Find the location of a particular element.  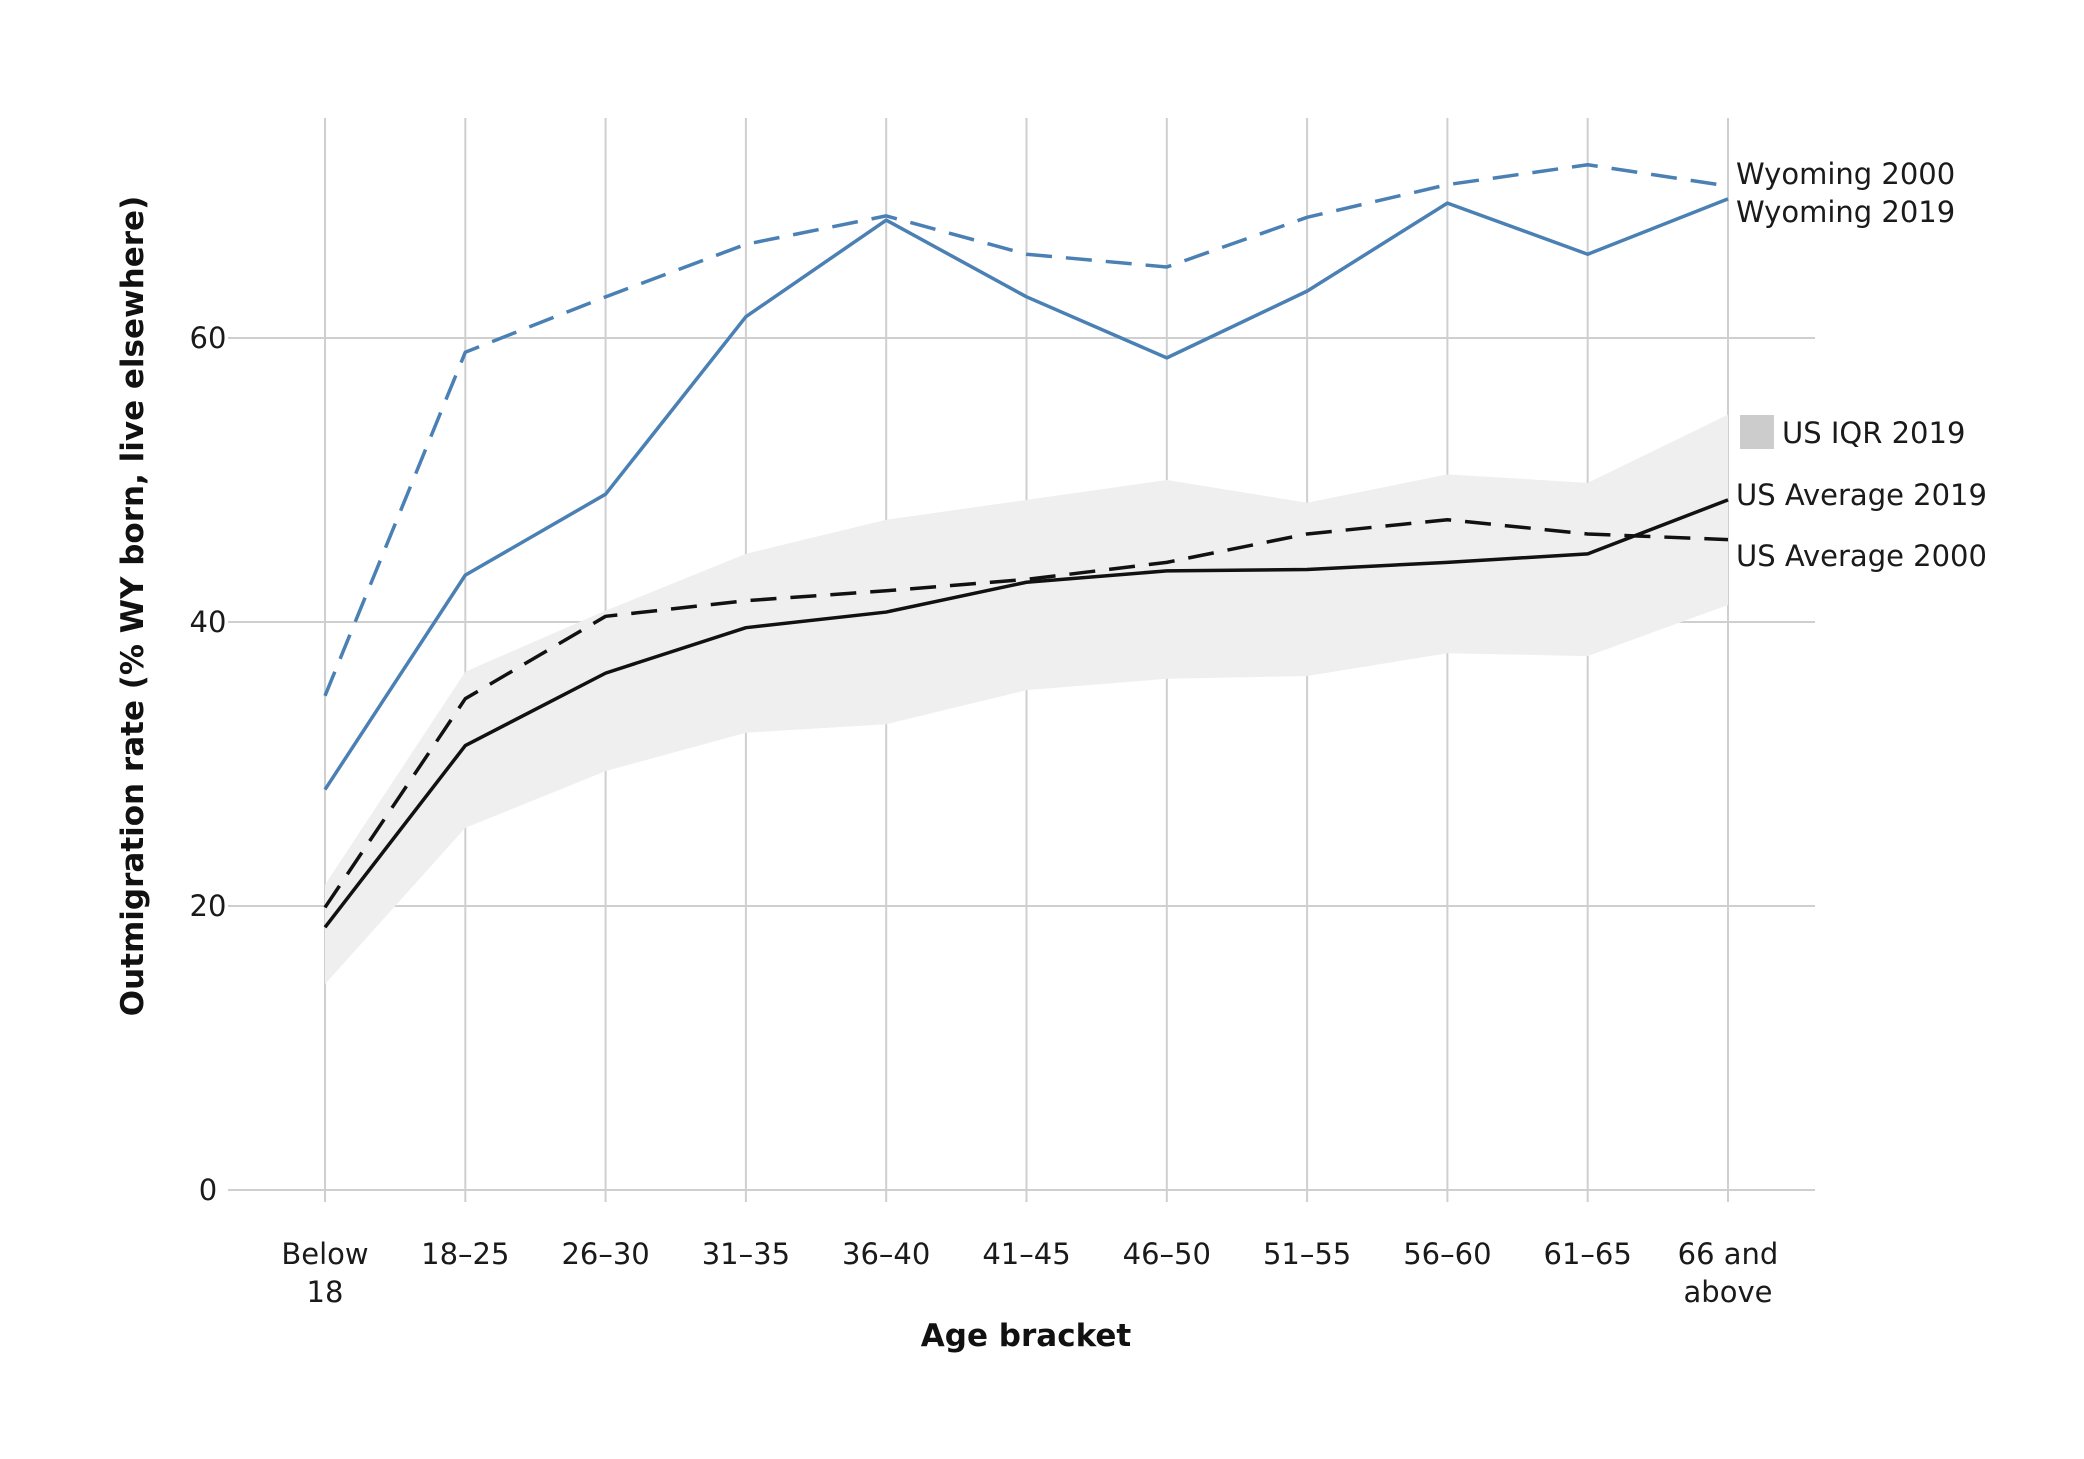

us-iqr-2019-legend-swatch is located at coordinates (1757, 432).